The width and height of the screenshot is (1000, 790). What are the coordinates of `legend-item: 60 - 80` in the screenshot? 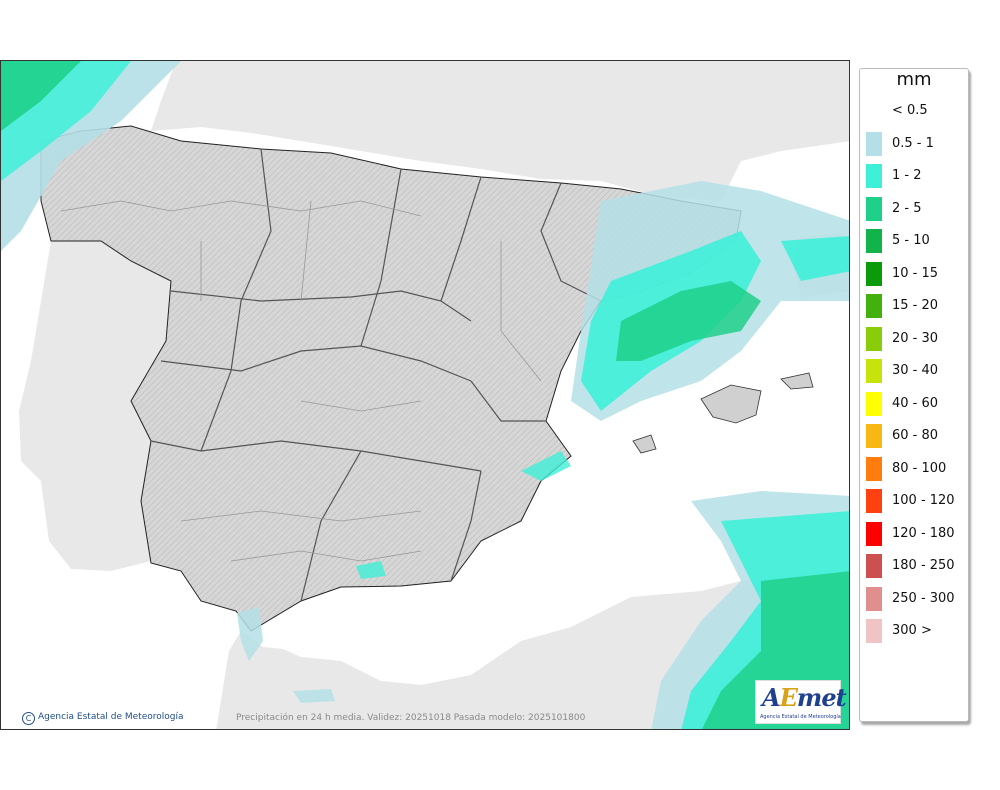 It's located at (915, 435).